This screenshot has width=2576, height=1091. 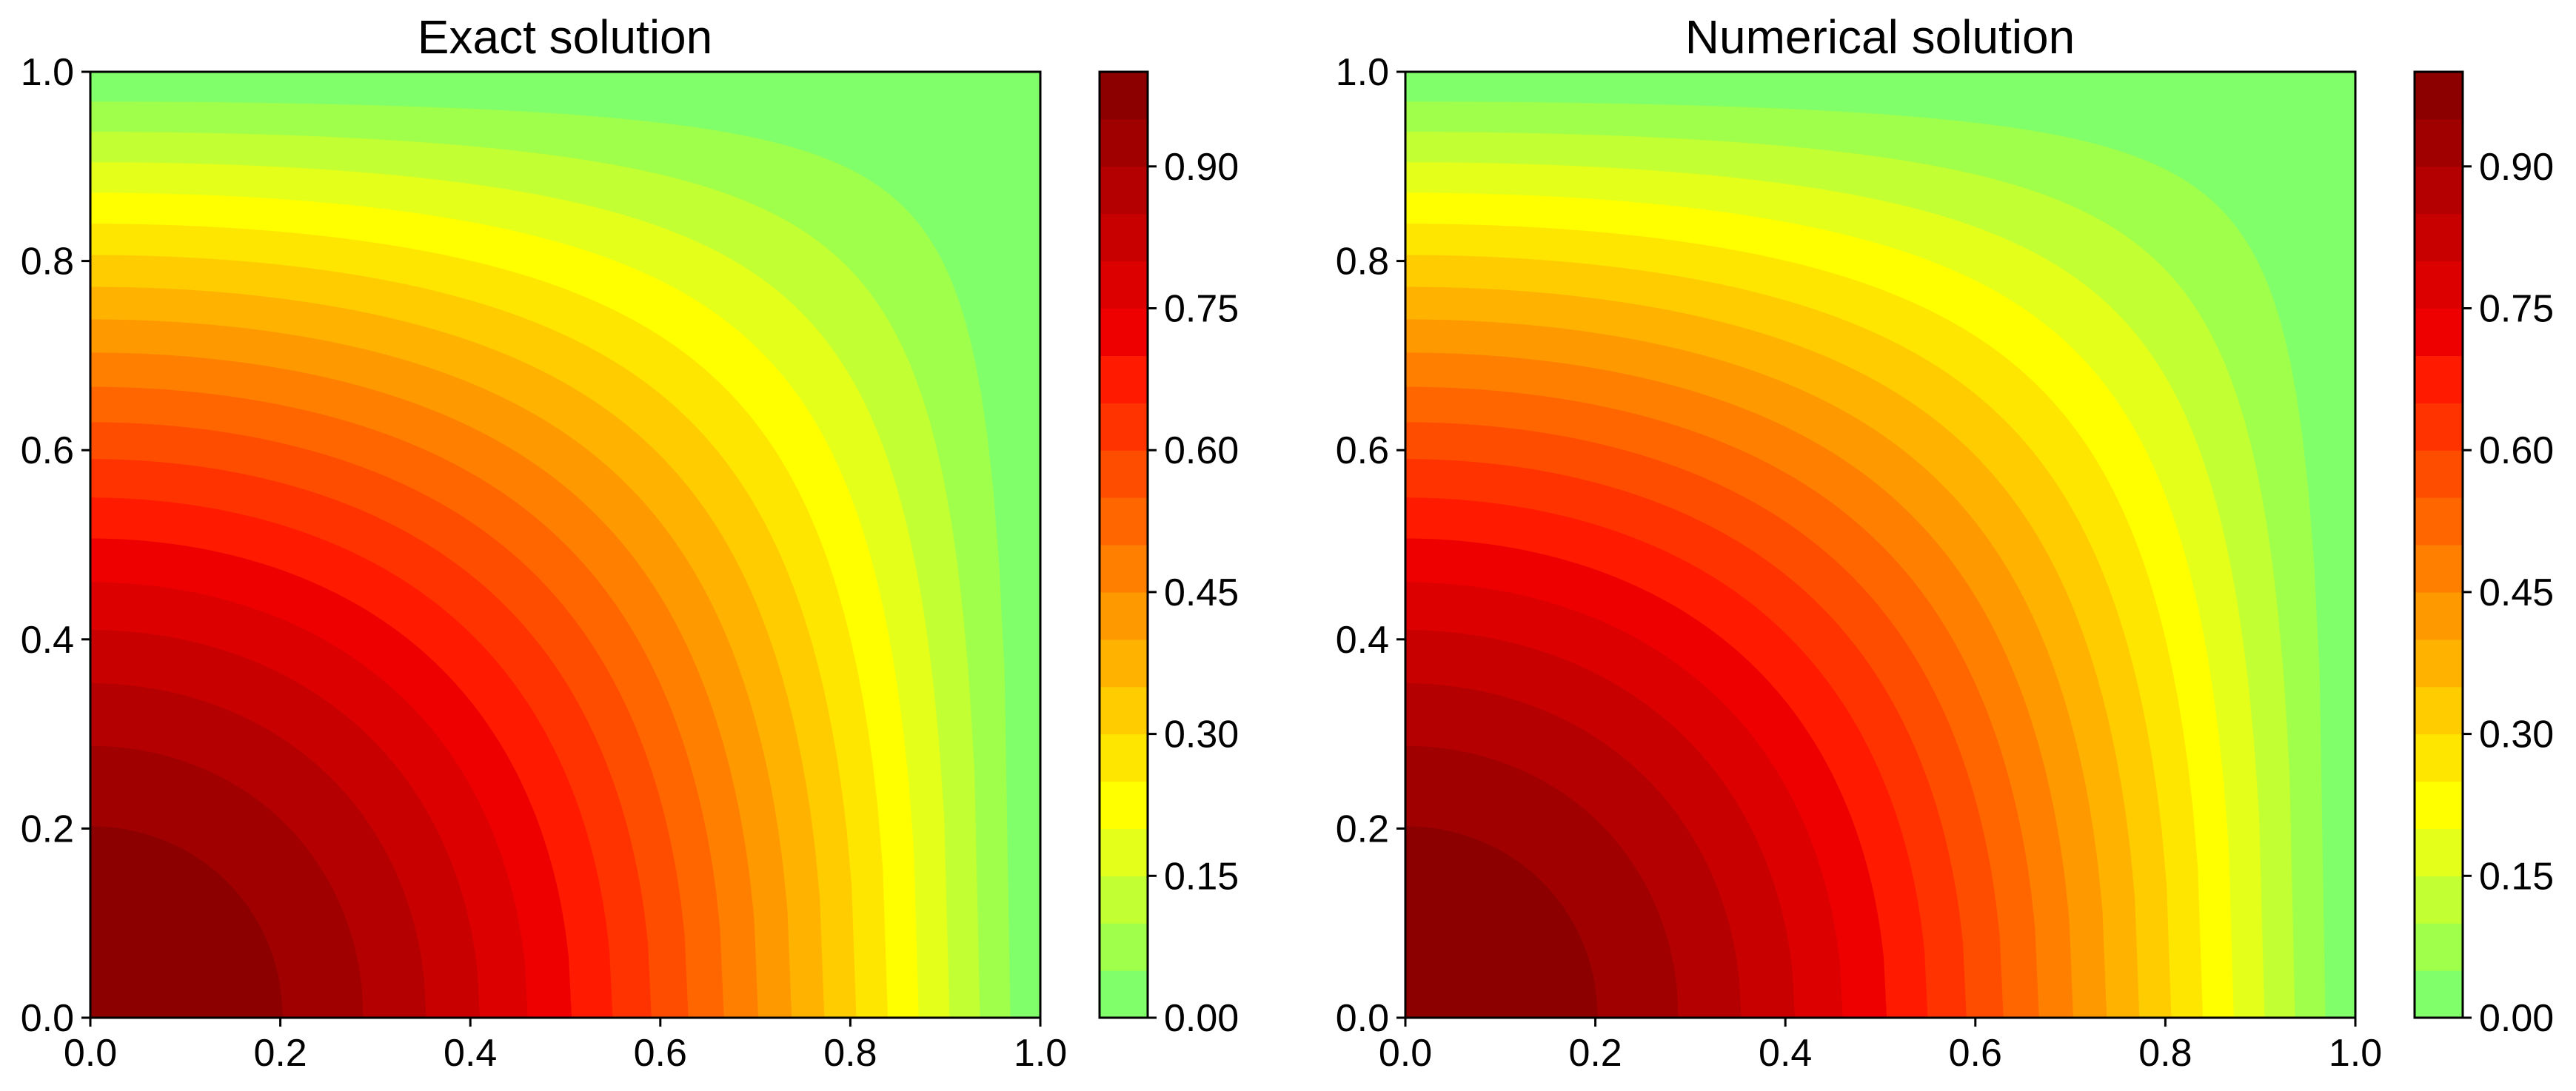 What do you see at coordinates (565, 37) in the screenshot?
I see `chart-title: Exact solution` at bounding box center [565, 37].